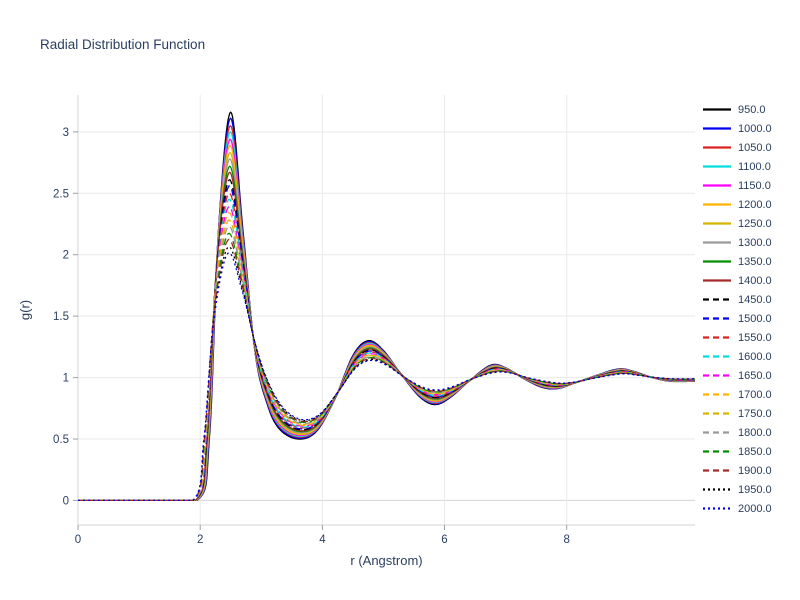  What do you see at coordinates (737, 470) in the screenshot?
I see `legend-item: 1900.0` at bounding box center [737, 470].